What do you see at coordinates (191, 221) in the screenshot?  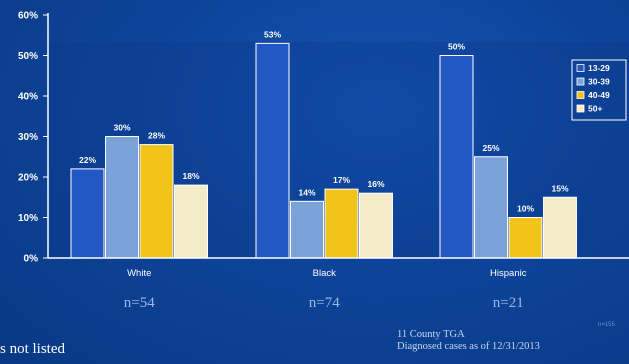 I see `bar-white-50plus` at bounding box center [191, 221].